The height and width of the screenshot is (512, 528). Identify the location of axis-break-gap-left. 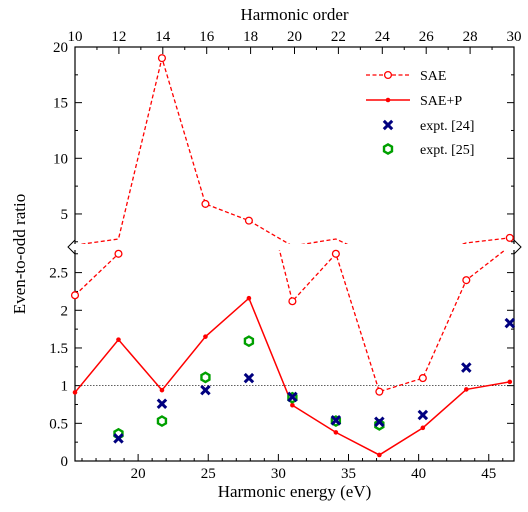
(75, 247).